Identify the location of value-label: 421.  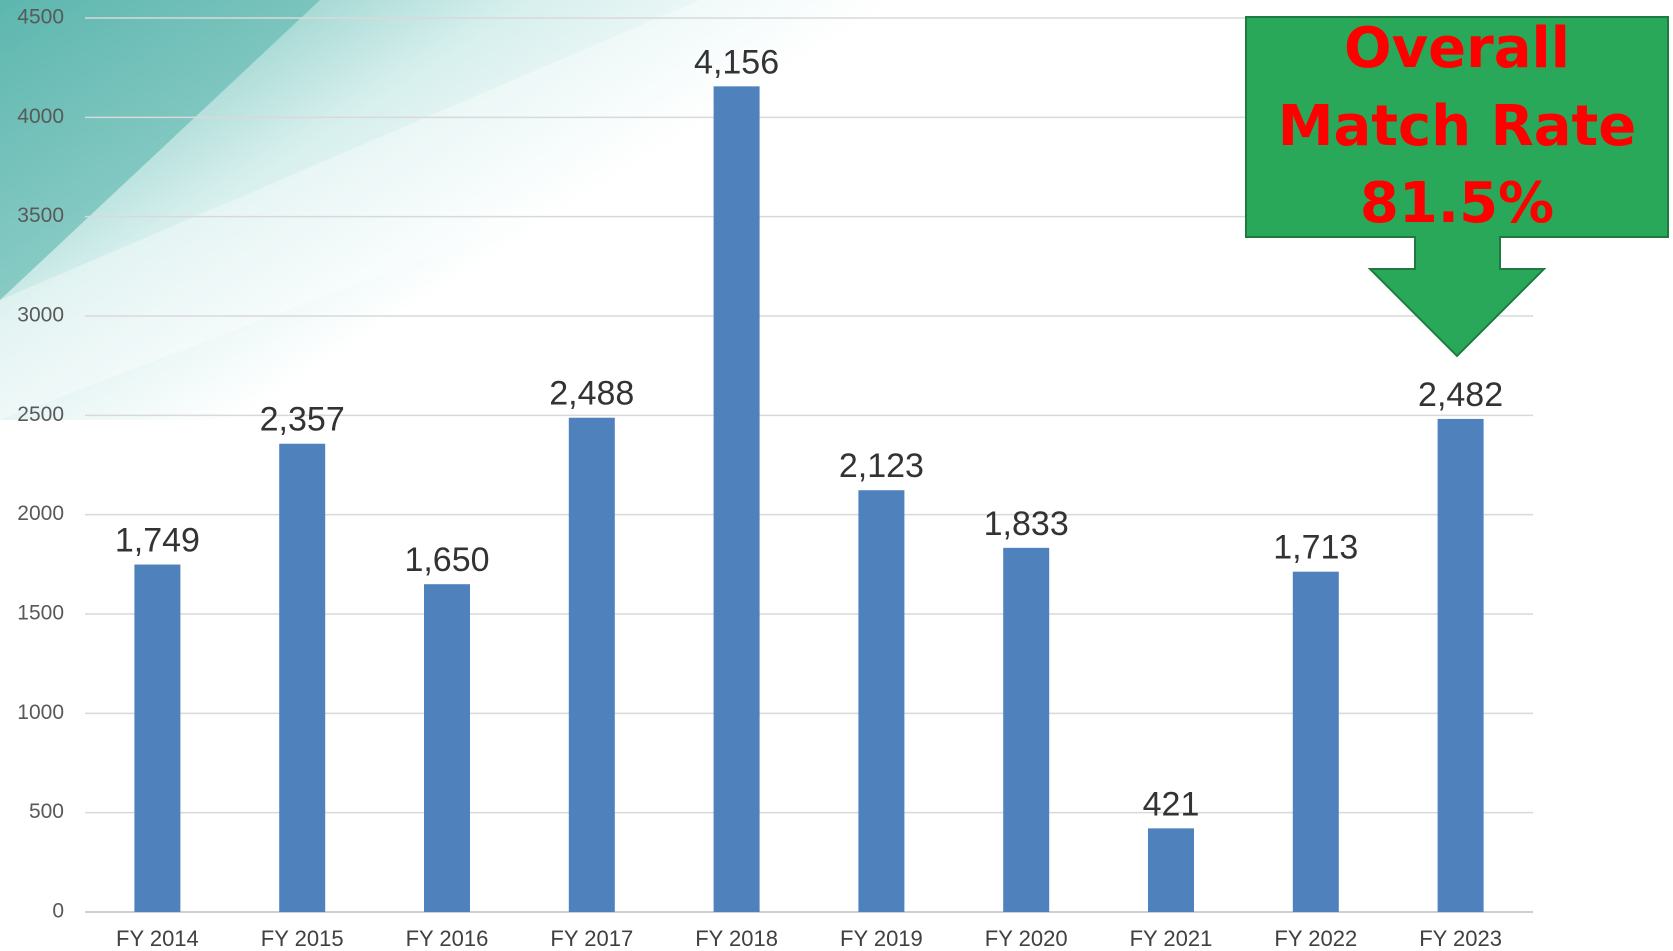
(1171, 804).